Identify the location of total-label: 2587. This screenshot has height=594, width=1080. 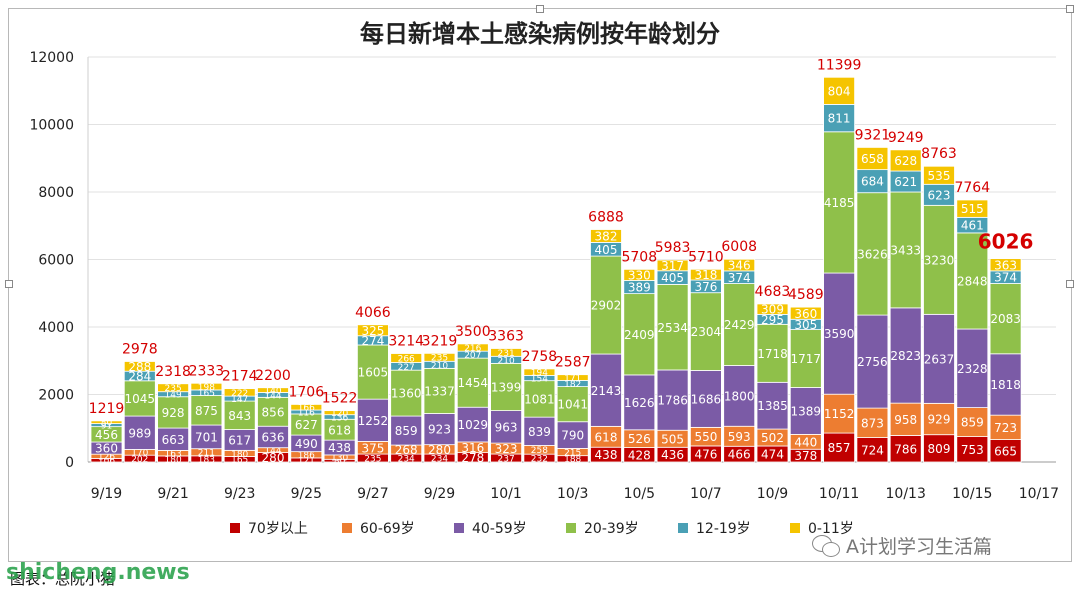
(573, 363).